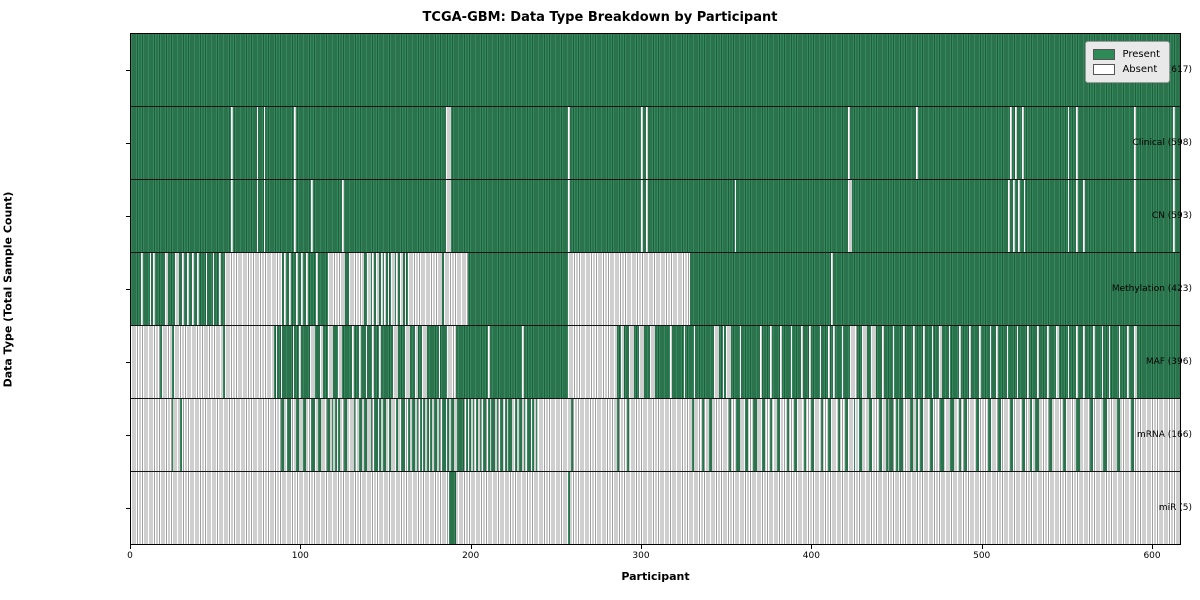  Describe the element at coordinates (1104, 54) in the screenshot. I see `present-swatch` at that location.